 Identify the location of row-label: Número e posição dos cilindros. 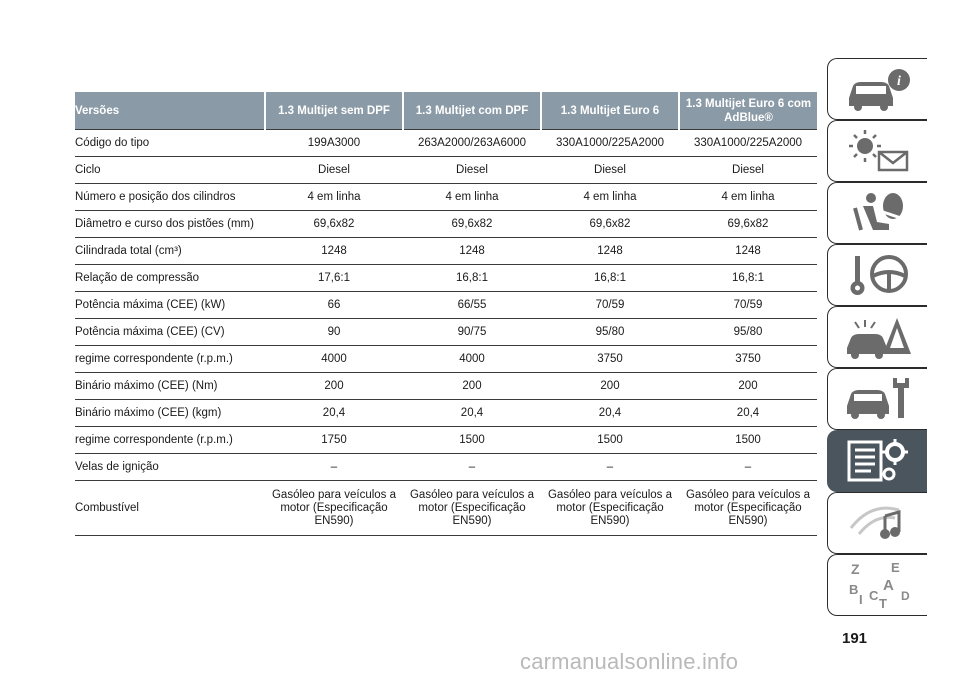
(170, 197).